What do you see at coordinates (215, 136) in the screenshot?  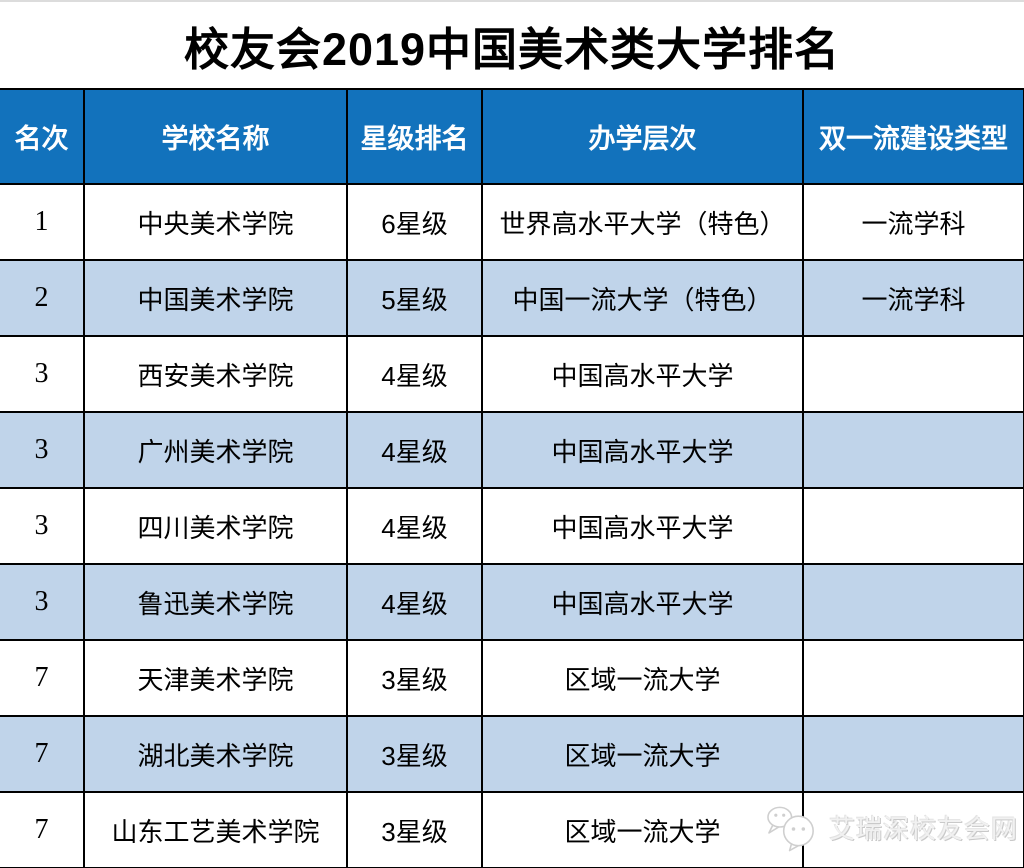 I see `column-header-school: 学校名称` at bounding box center [215, 136].